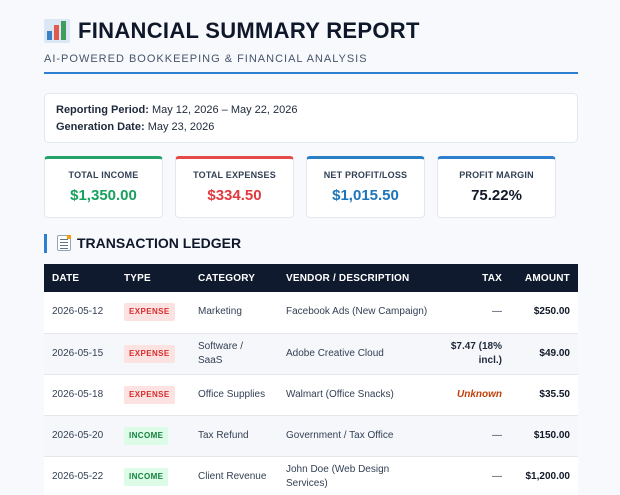  I want to click on cell-date: 2026-05-18, so click(78, 394).